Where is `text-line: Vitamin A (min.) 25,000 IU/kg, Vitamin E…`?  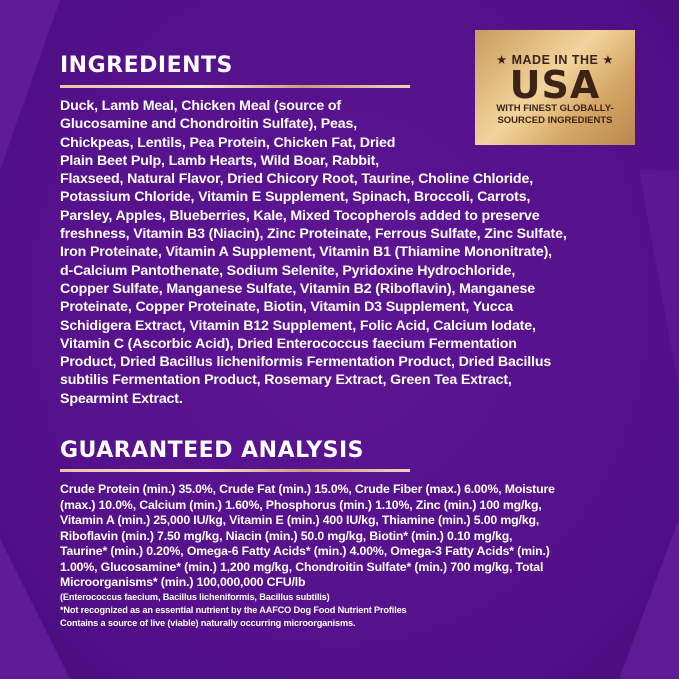
text-line: Vitamin A (min.) 25,000 IU/kg, Vitamin E… is located at coordinates (300, 520).